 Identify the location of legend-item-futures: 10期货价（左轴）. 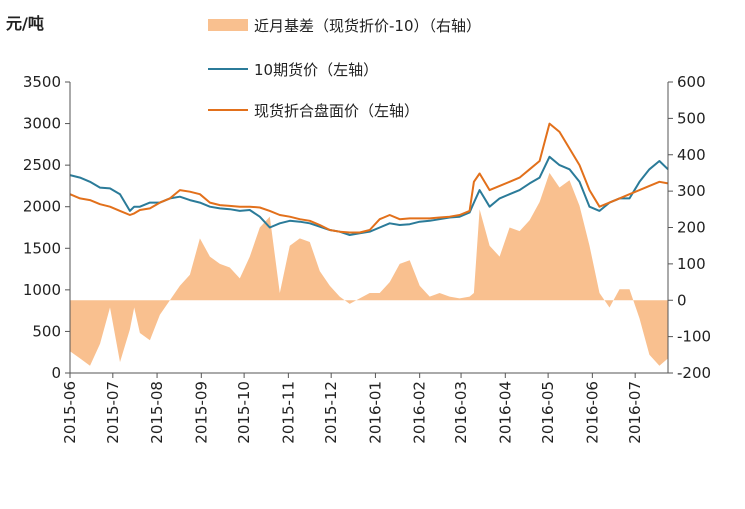
(293, 69).